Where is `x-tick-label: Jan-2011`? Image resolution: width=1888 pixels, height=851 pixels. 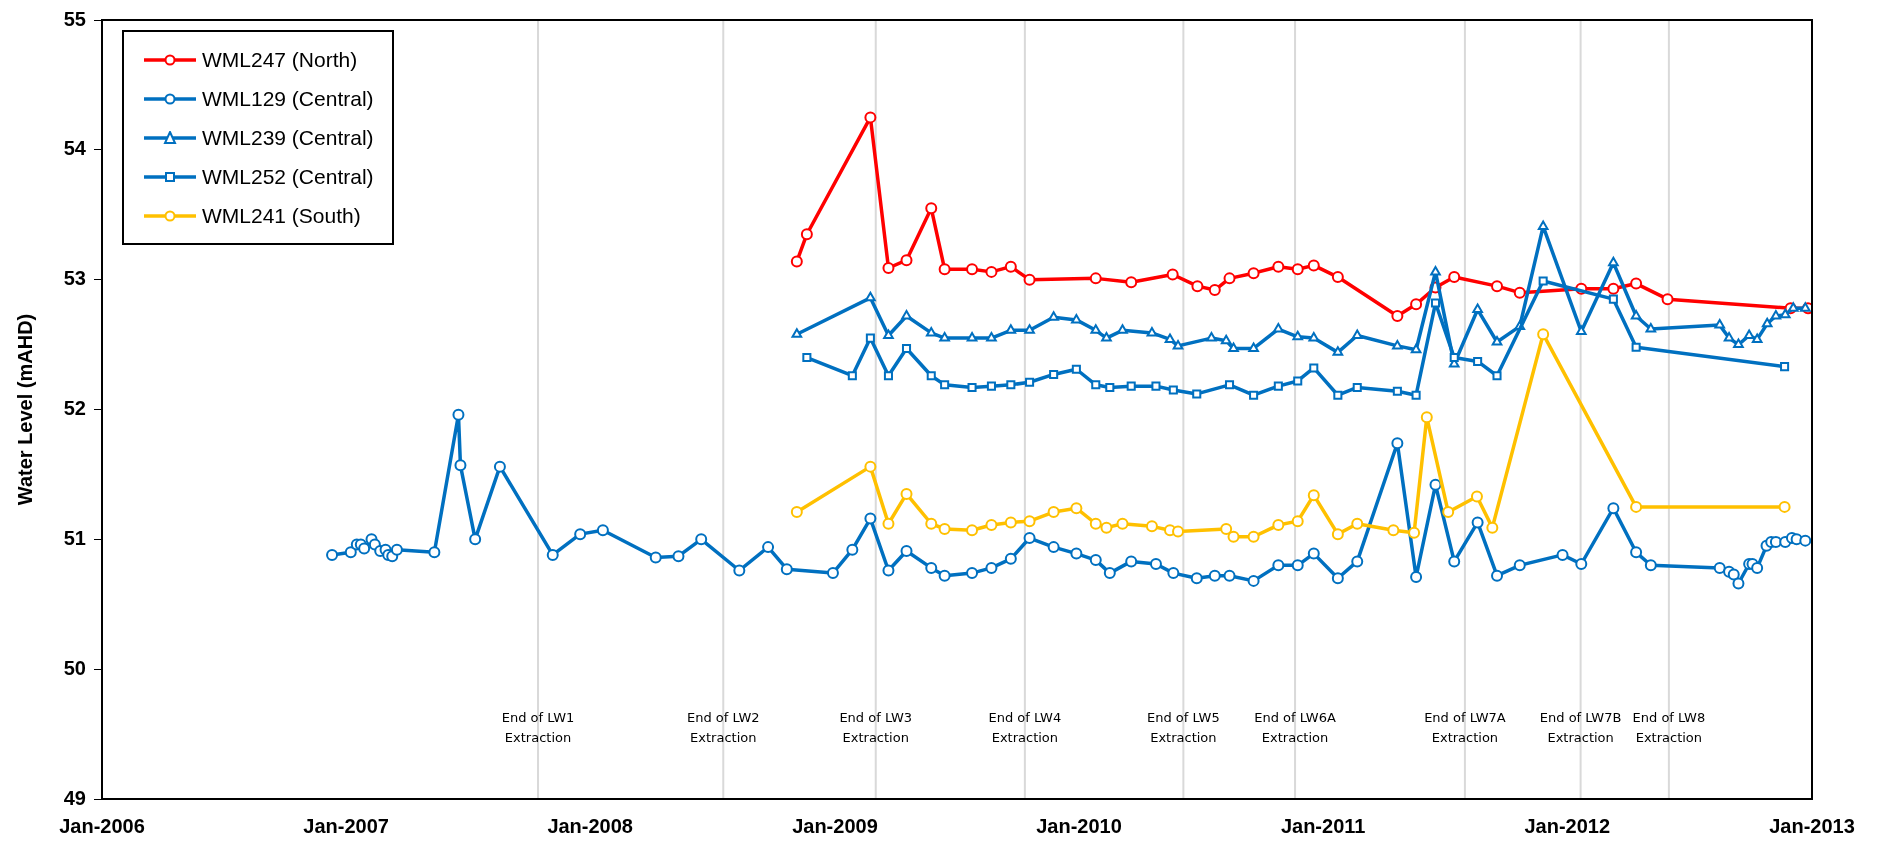
x-tick-label: Jan-2011 is located at coordinates (1323, 825).